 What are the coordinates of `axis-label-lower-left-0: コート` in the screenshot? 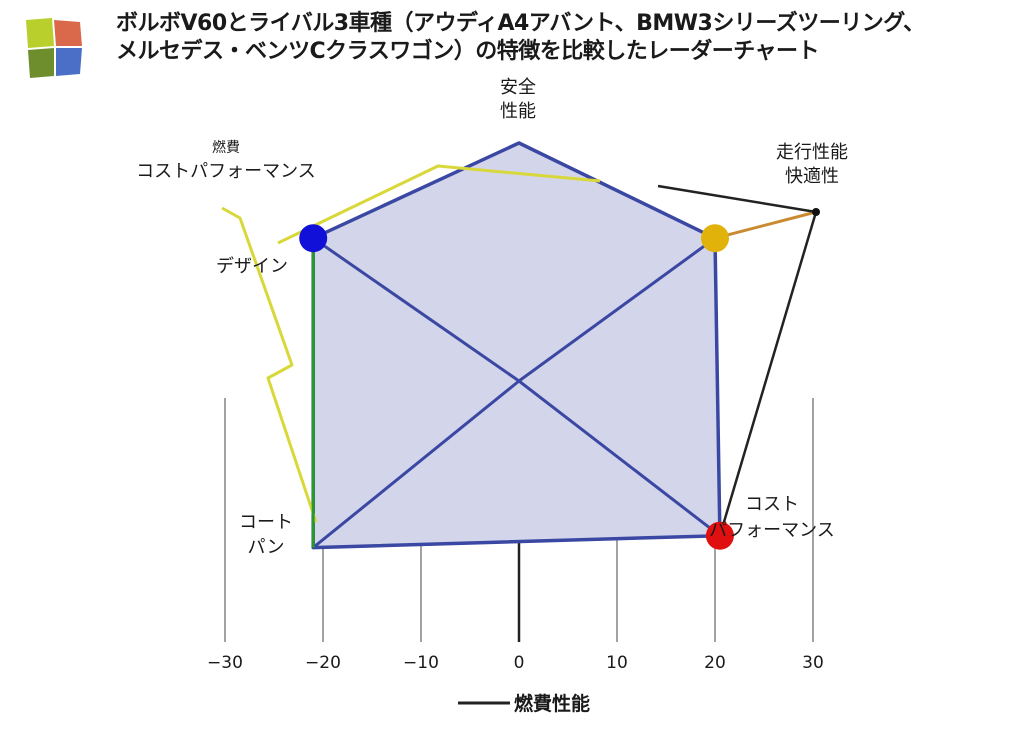 It's located at (266, 522).